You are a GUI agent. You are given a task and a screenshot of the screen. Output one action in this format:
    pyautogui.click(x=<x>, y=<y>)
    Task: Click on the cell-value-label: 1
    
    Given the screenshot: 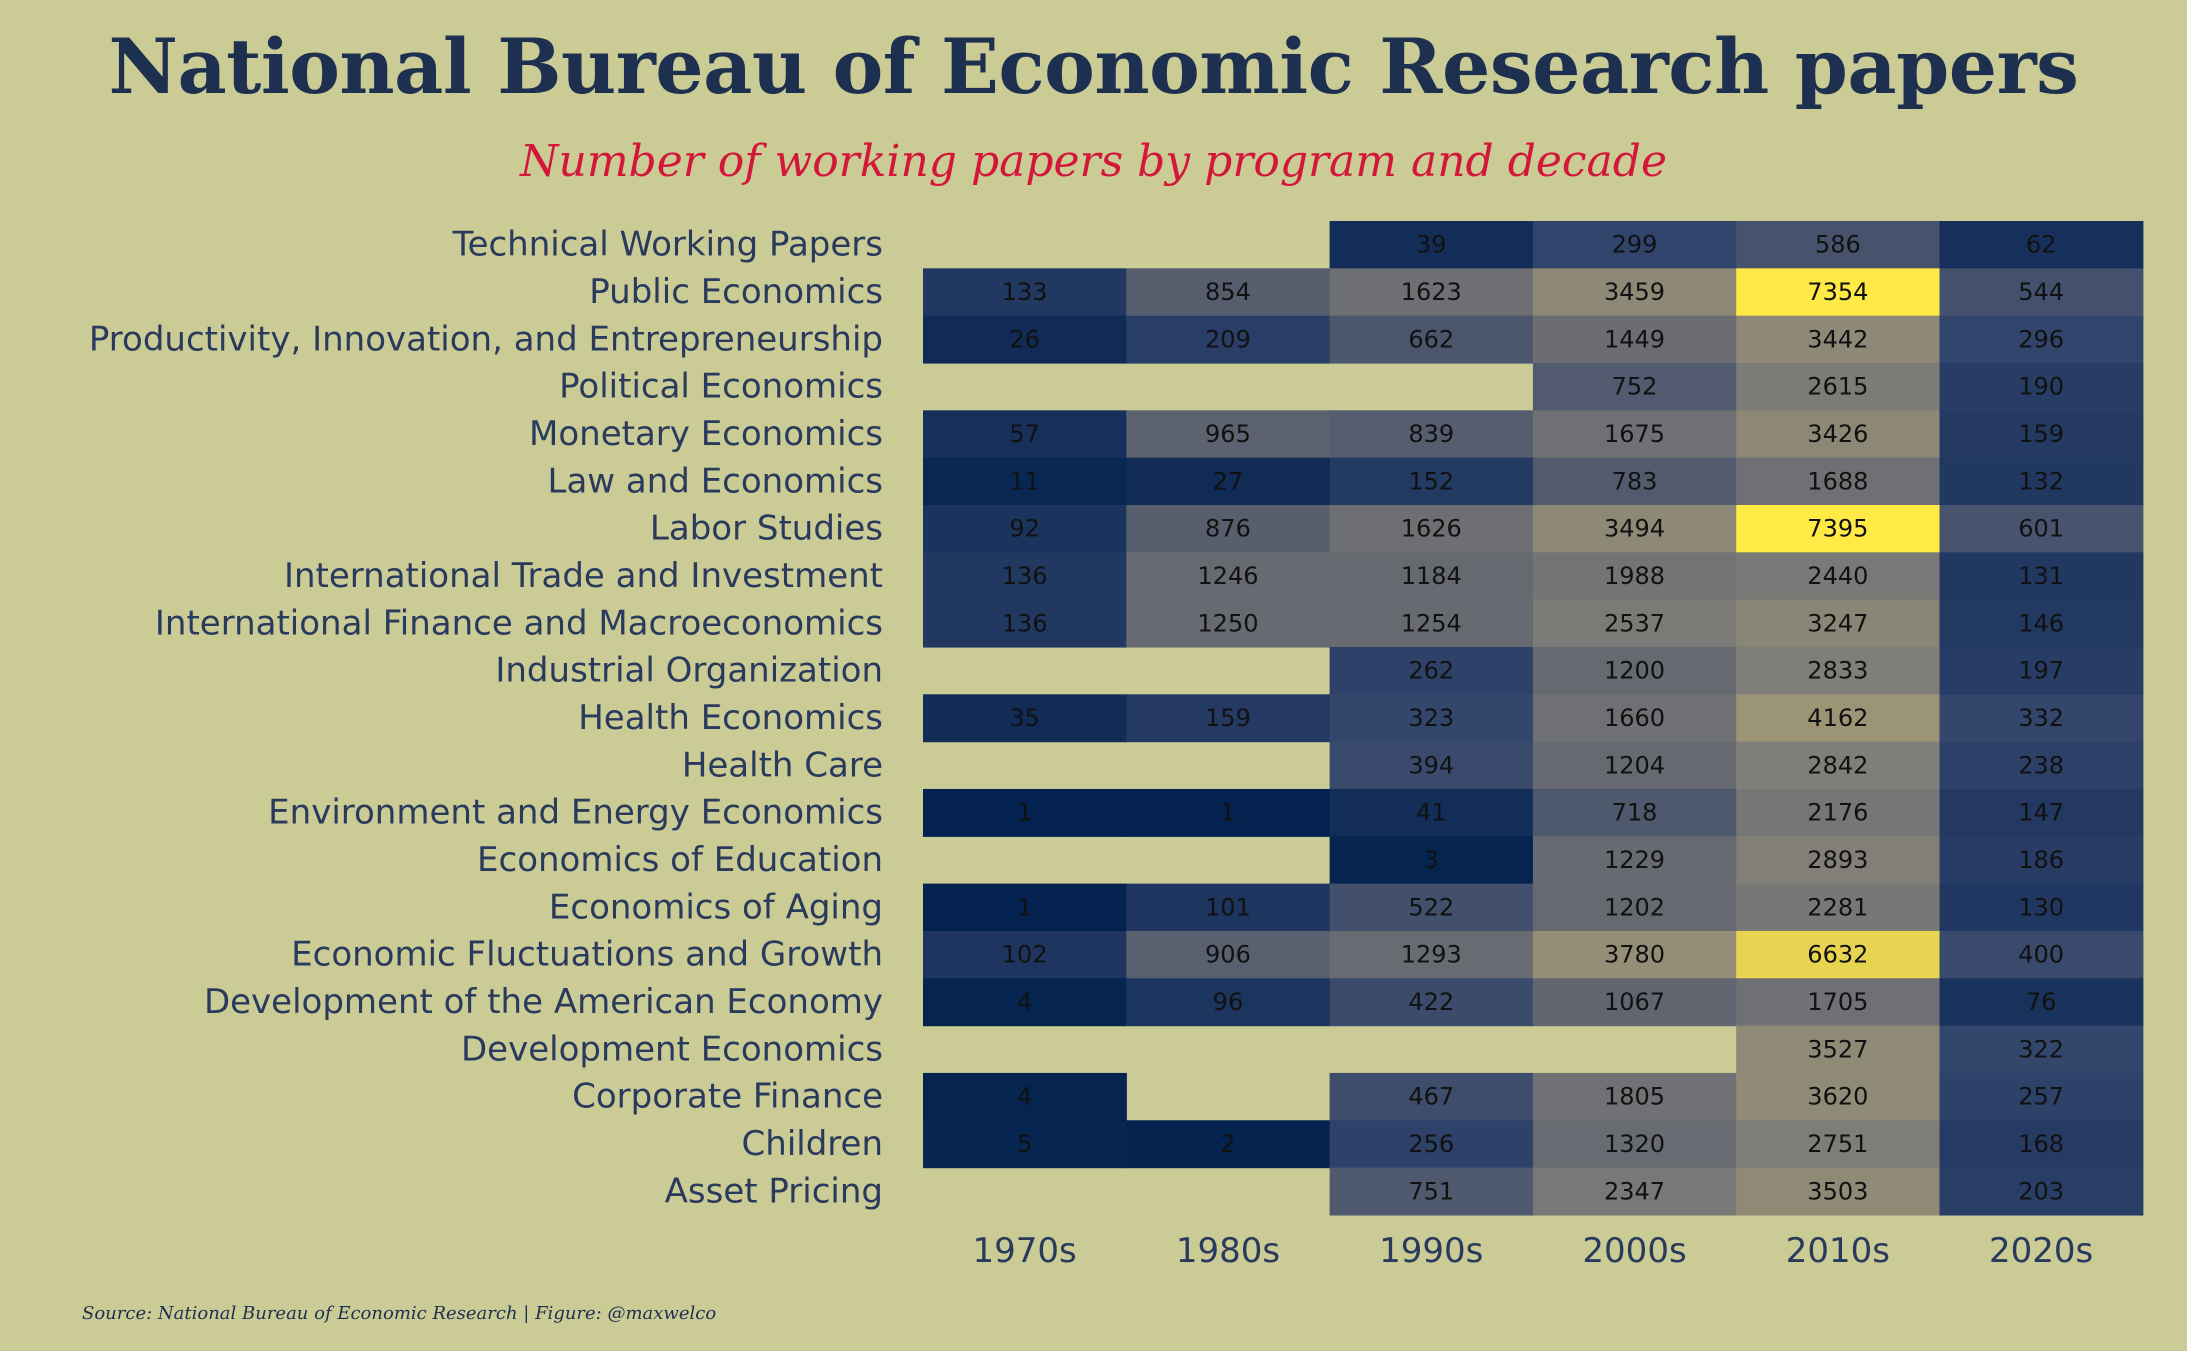 What is the action you would take?
    pyautogui.click(x=1024, y=907)
    